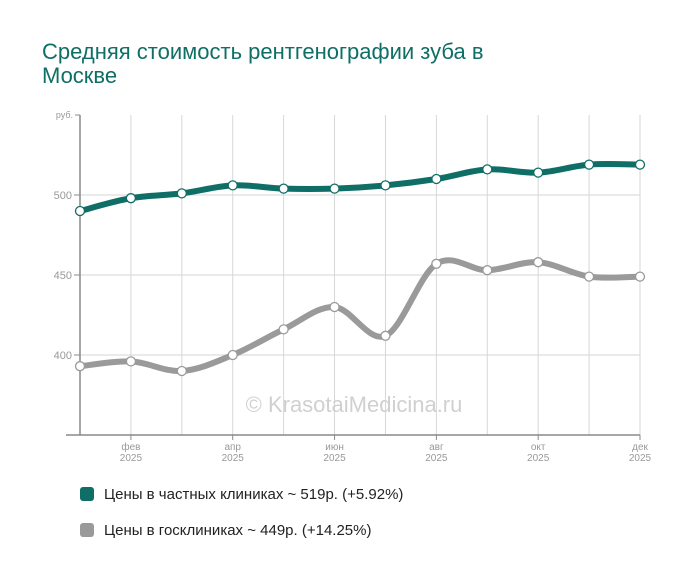 The height and width of the screenshot is (578, 700). I want to click on y-tick-label: 450, so click(63, 276).